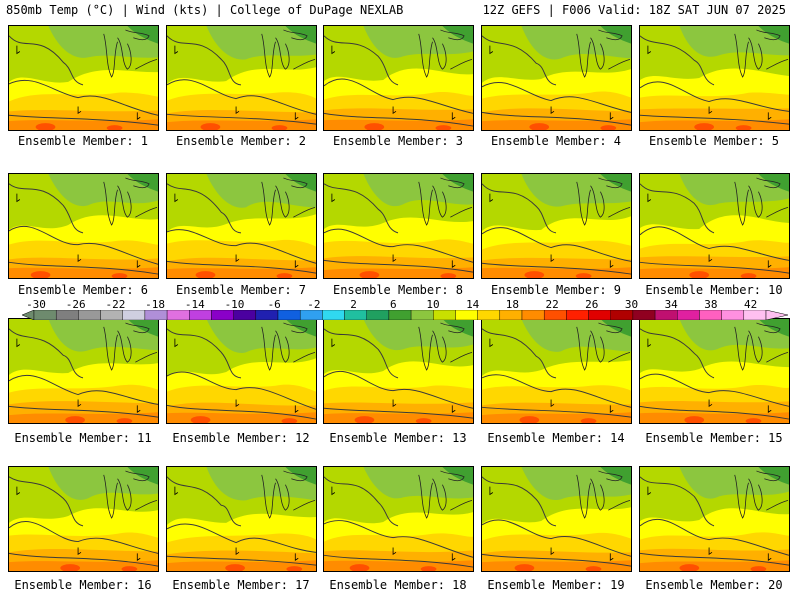  I want to click on ensemble-member-label: Ensemble Member: 10, so click(714, 290).